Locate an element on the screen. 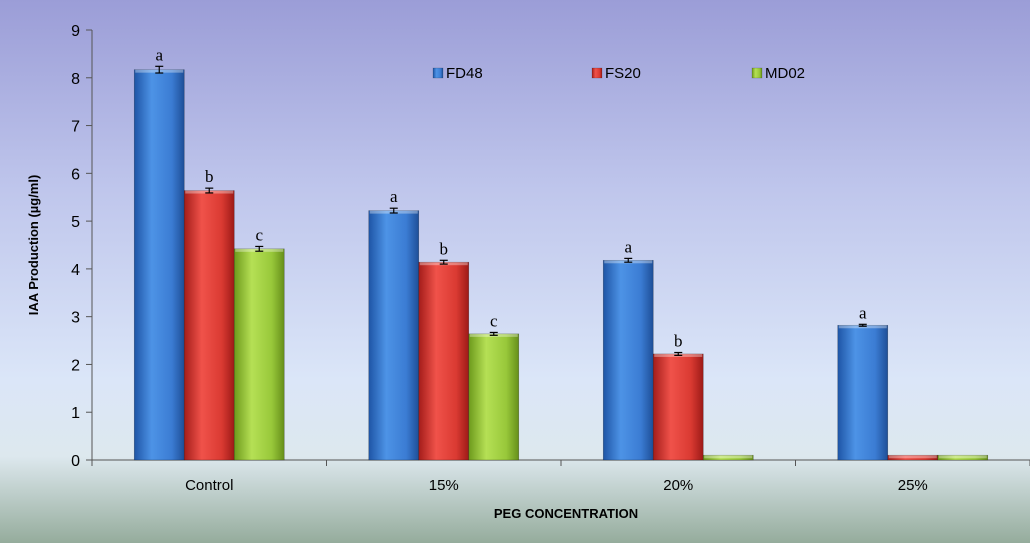  y-tick-label: 2 is located at coordinates (75, 365).